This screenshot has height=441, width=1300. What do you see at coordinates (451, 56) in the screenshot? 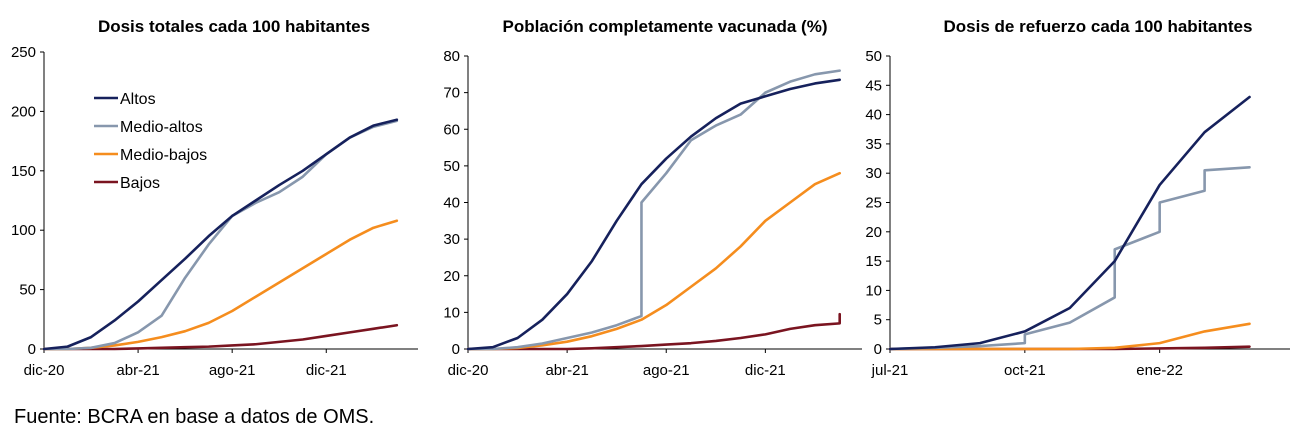
I see `y-tick-label: 80` at bounding box center [451, 56].